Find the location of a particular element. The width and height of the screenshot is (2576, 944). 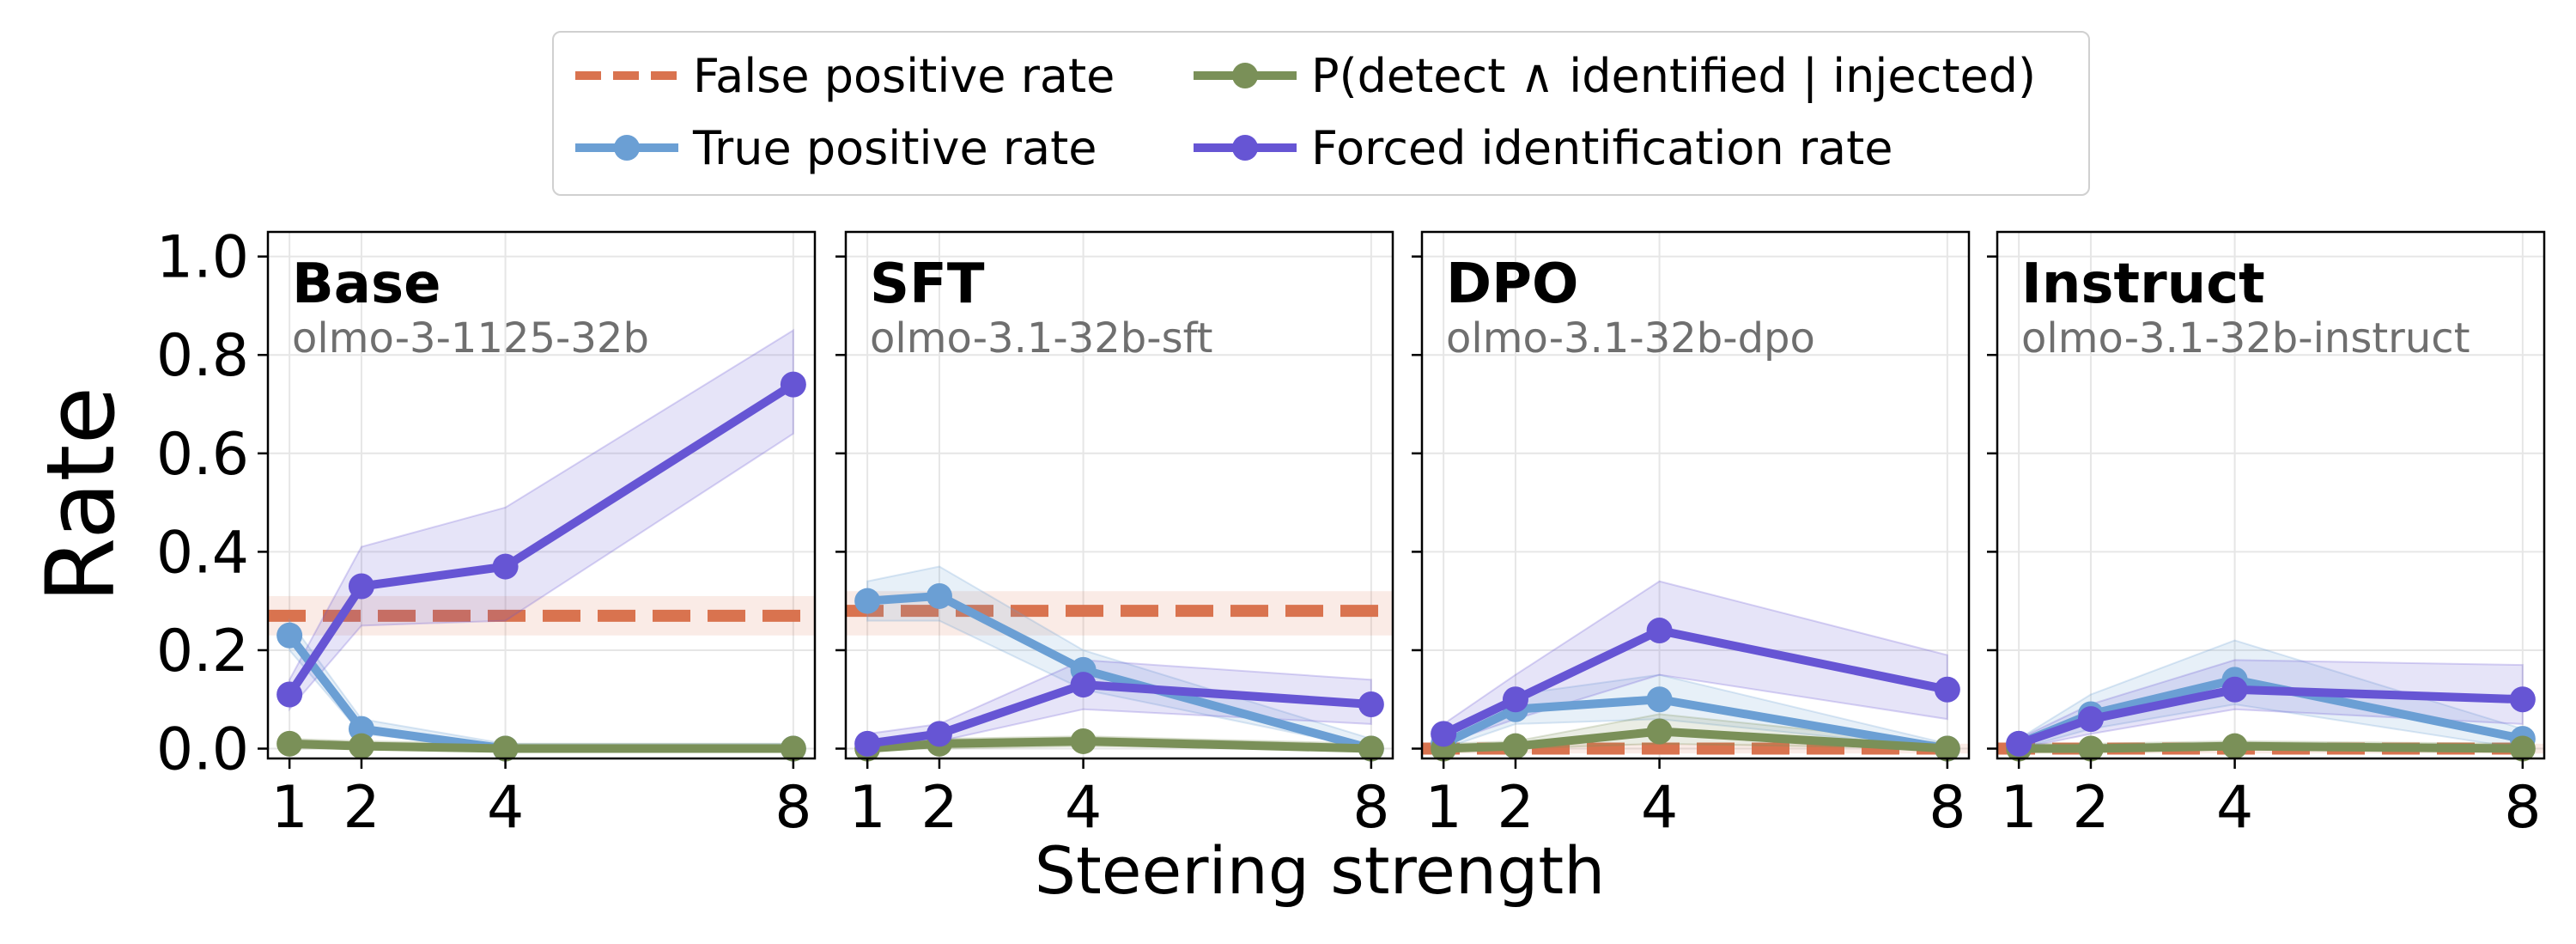

legend-item-fir: Forced identification rate is located at coordinates (1541, 147).